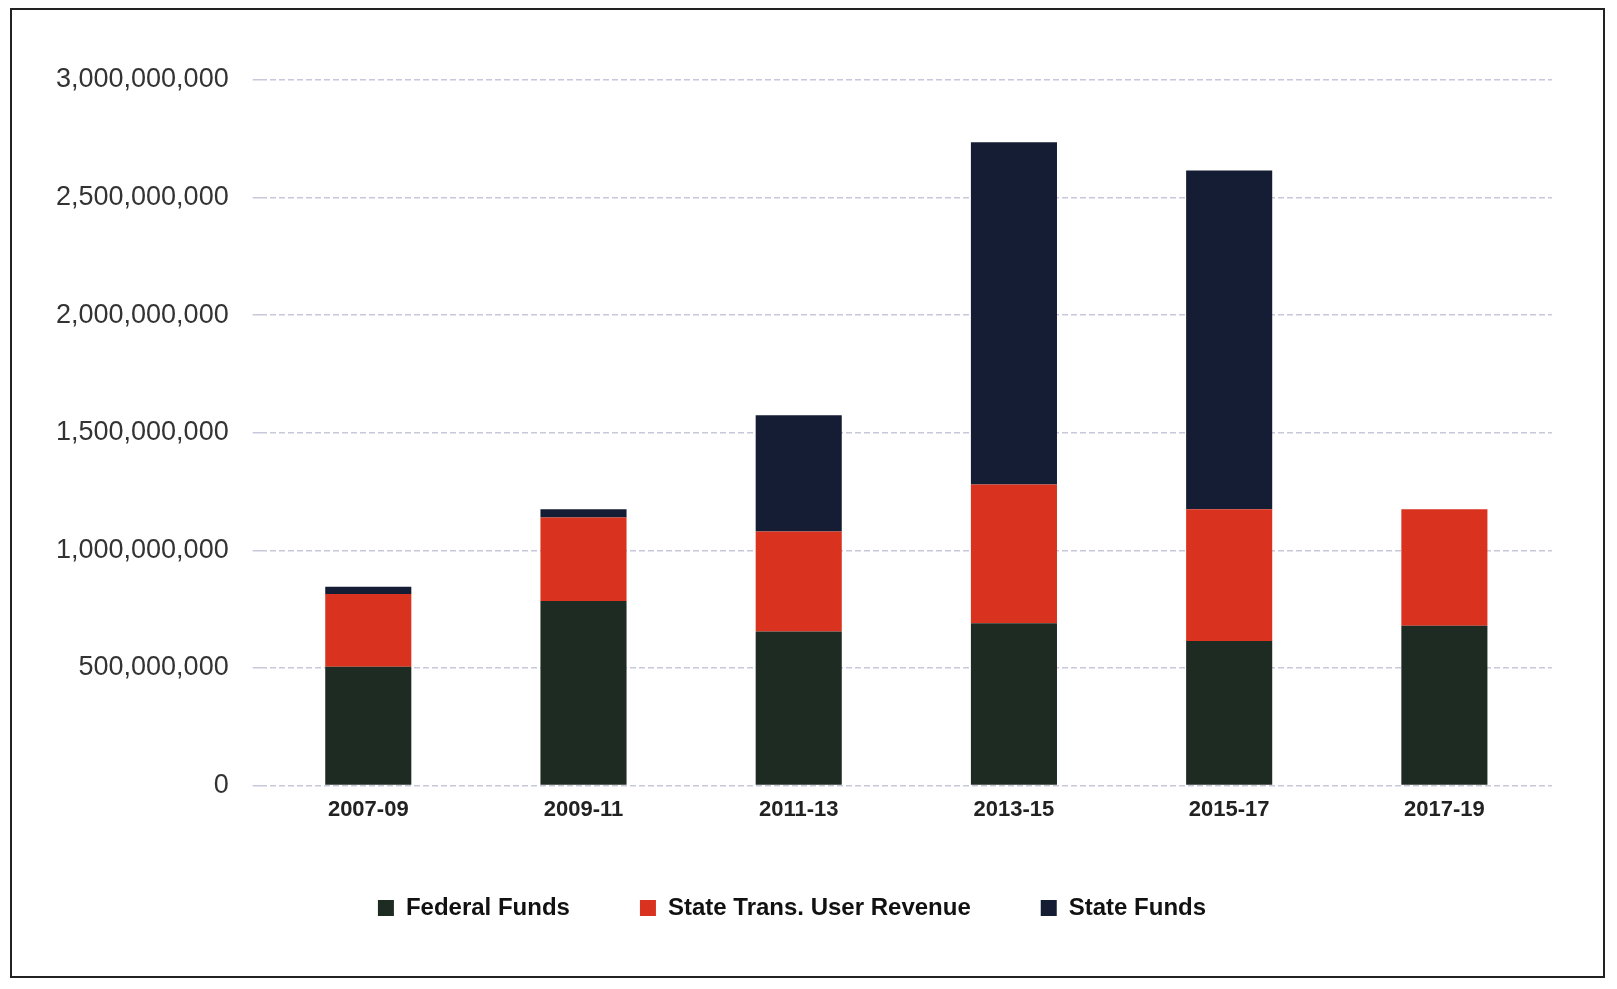  I want to click on legend-label: Federal Funds, so click(487, 906).